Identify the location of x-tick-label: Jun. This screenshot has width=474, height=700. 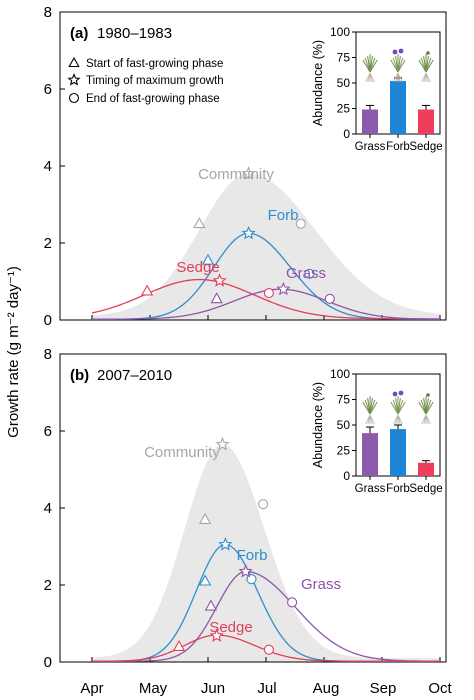
(213, 688).